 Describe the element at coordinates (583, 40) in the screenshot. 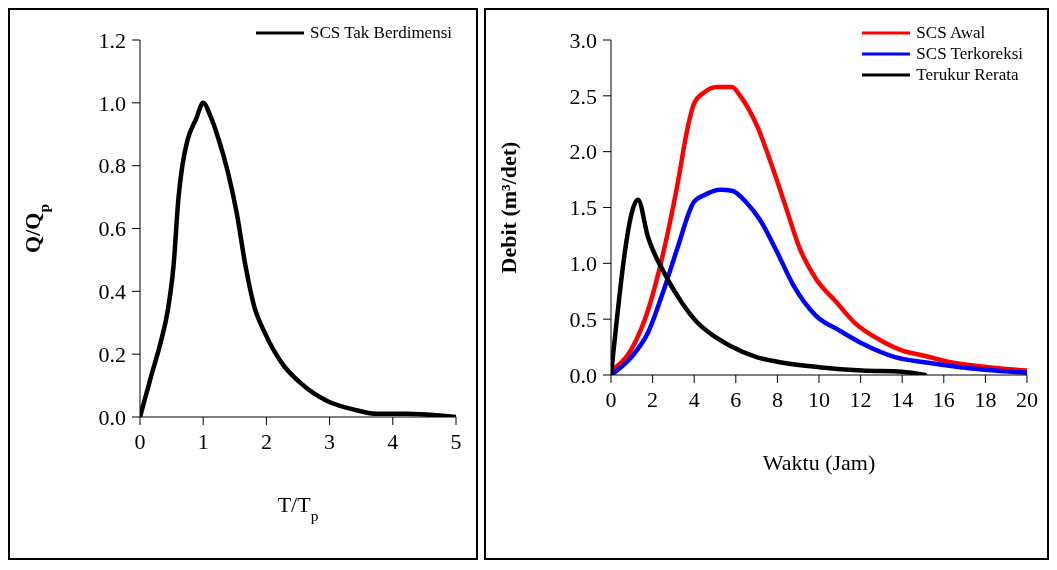

I see `y-tick-label: 3.0` at that location.